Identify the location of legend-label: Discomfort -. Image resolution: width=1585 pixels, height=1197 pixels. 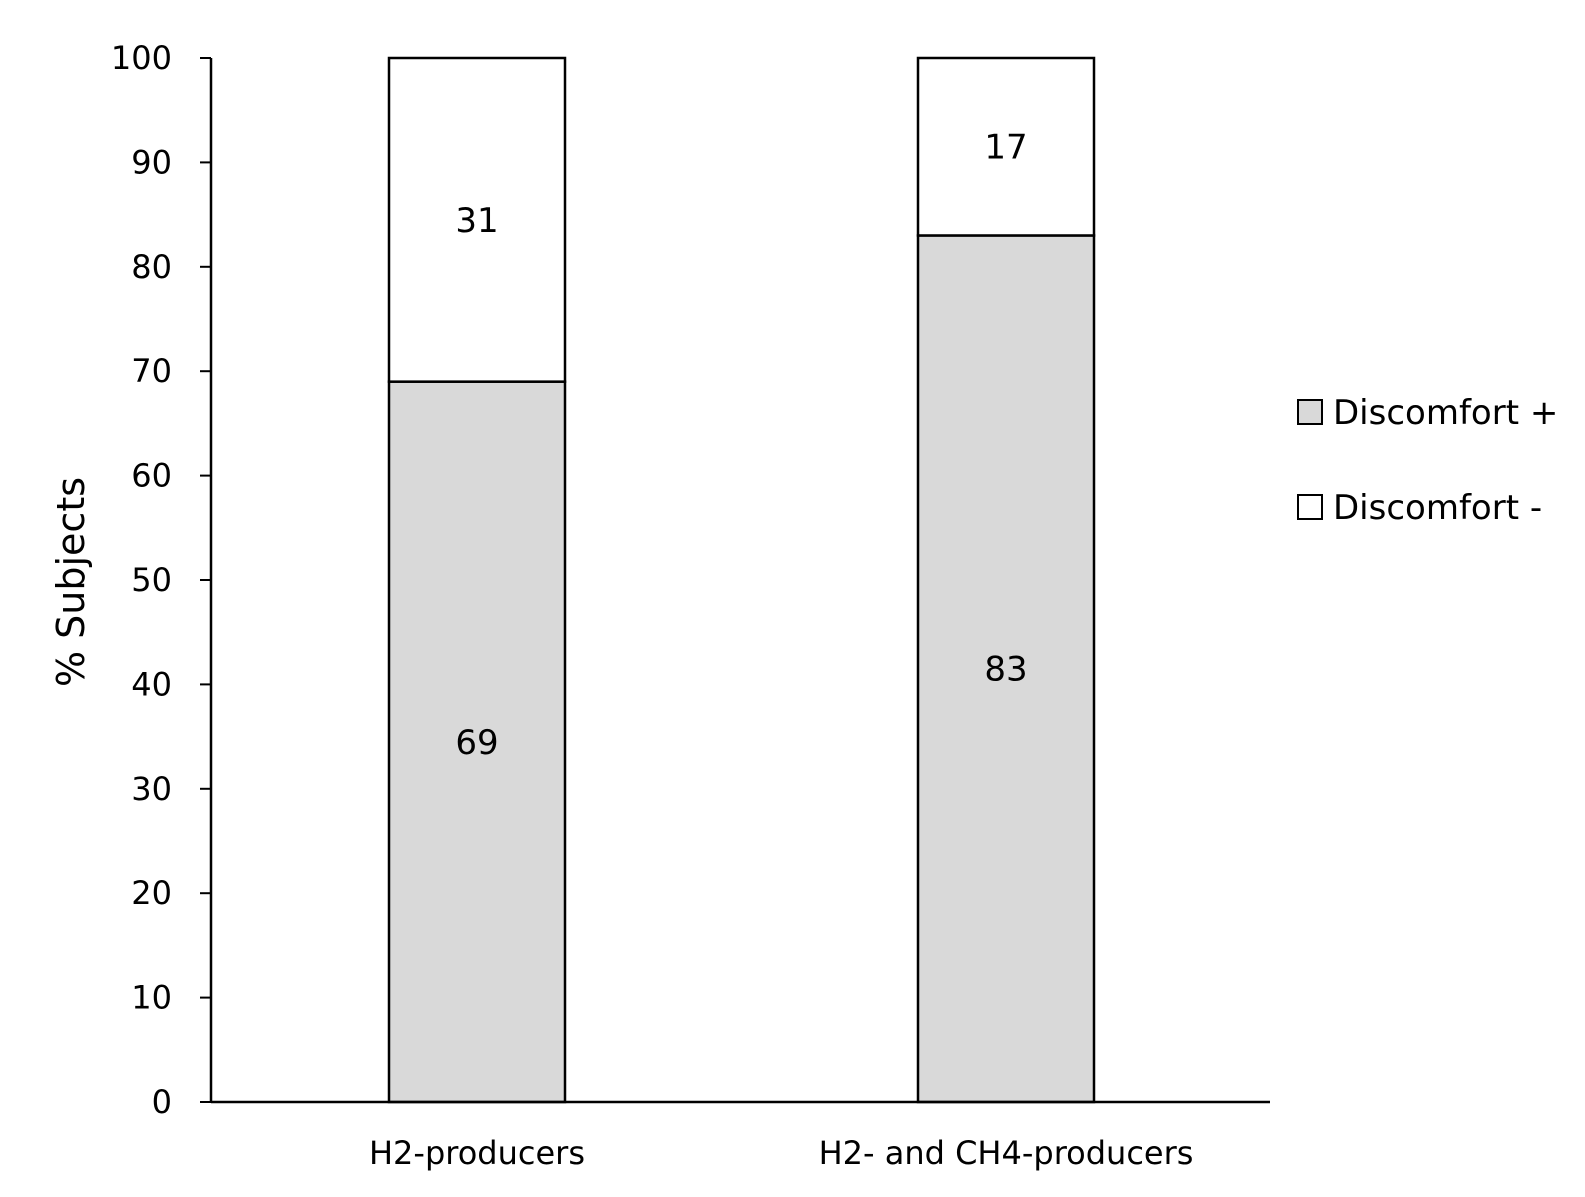
(1437, 508).